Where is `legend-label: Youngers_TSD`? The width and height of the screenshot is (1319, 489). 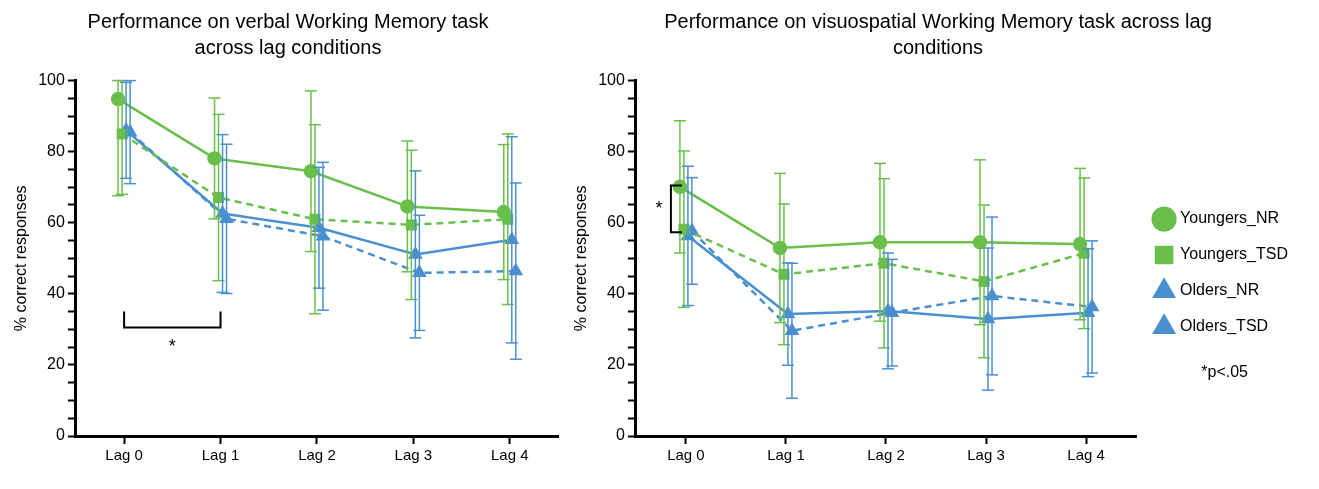
legend-label: Youngers_TSD is located at coordinates (1234, 254).